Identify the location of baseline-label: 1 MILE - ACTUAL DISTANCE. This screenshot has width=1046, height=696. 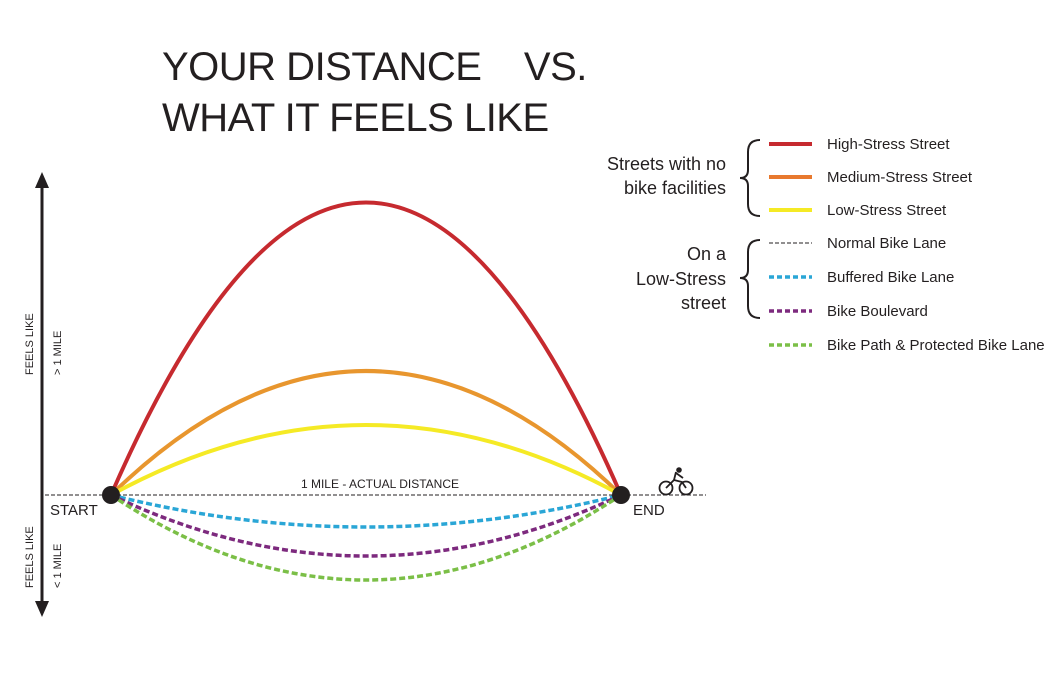
(380, 484).